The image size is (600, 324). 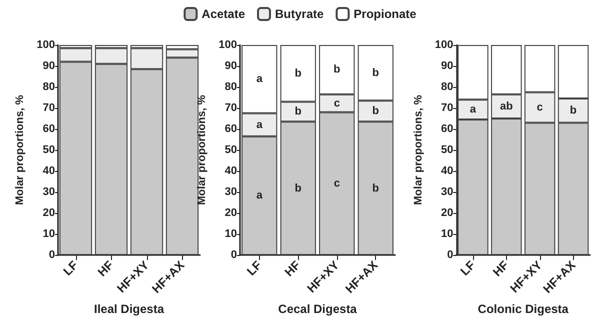 What do you see at coordinates (224, 14) in the screenshot?
I see `legend-label: Acetate` at bounding box center [224, 14].